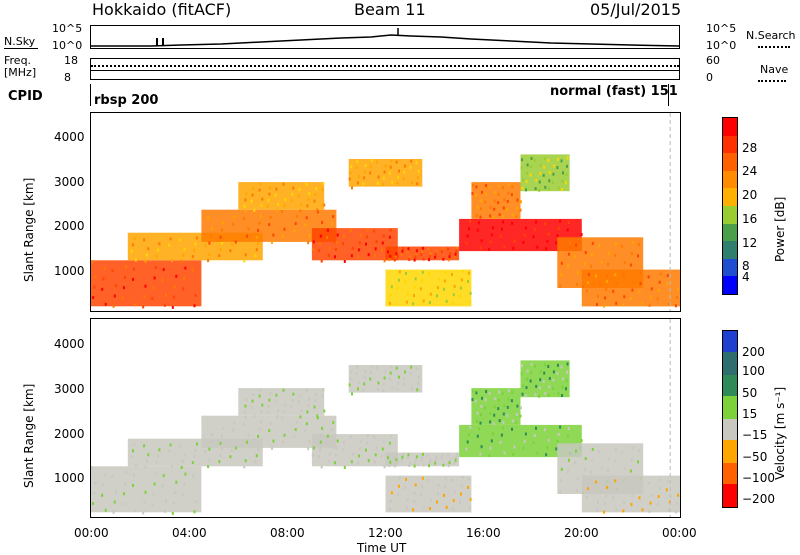 The height and width of the screenshot is (555, 800). What do you see at coordinates (721, 28) in the screenshot?
I see `nsearch-tick-high: 10^5` at bounding box center [721, 28].